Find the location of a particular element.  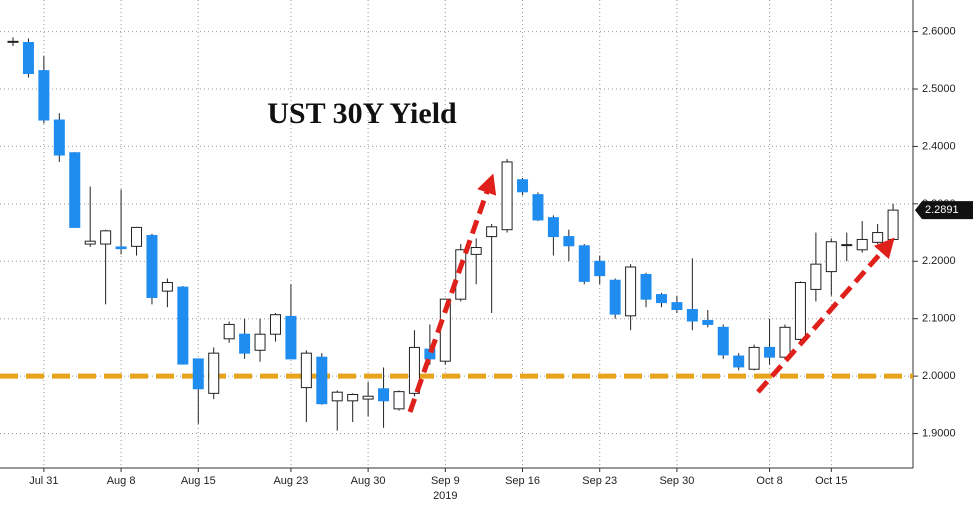

x-tick-label: Sep 30 is located at coordinates (676, 481).